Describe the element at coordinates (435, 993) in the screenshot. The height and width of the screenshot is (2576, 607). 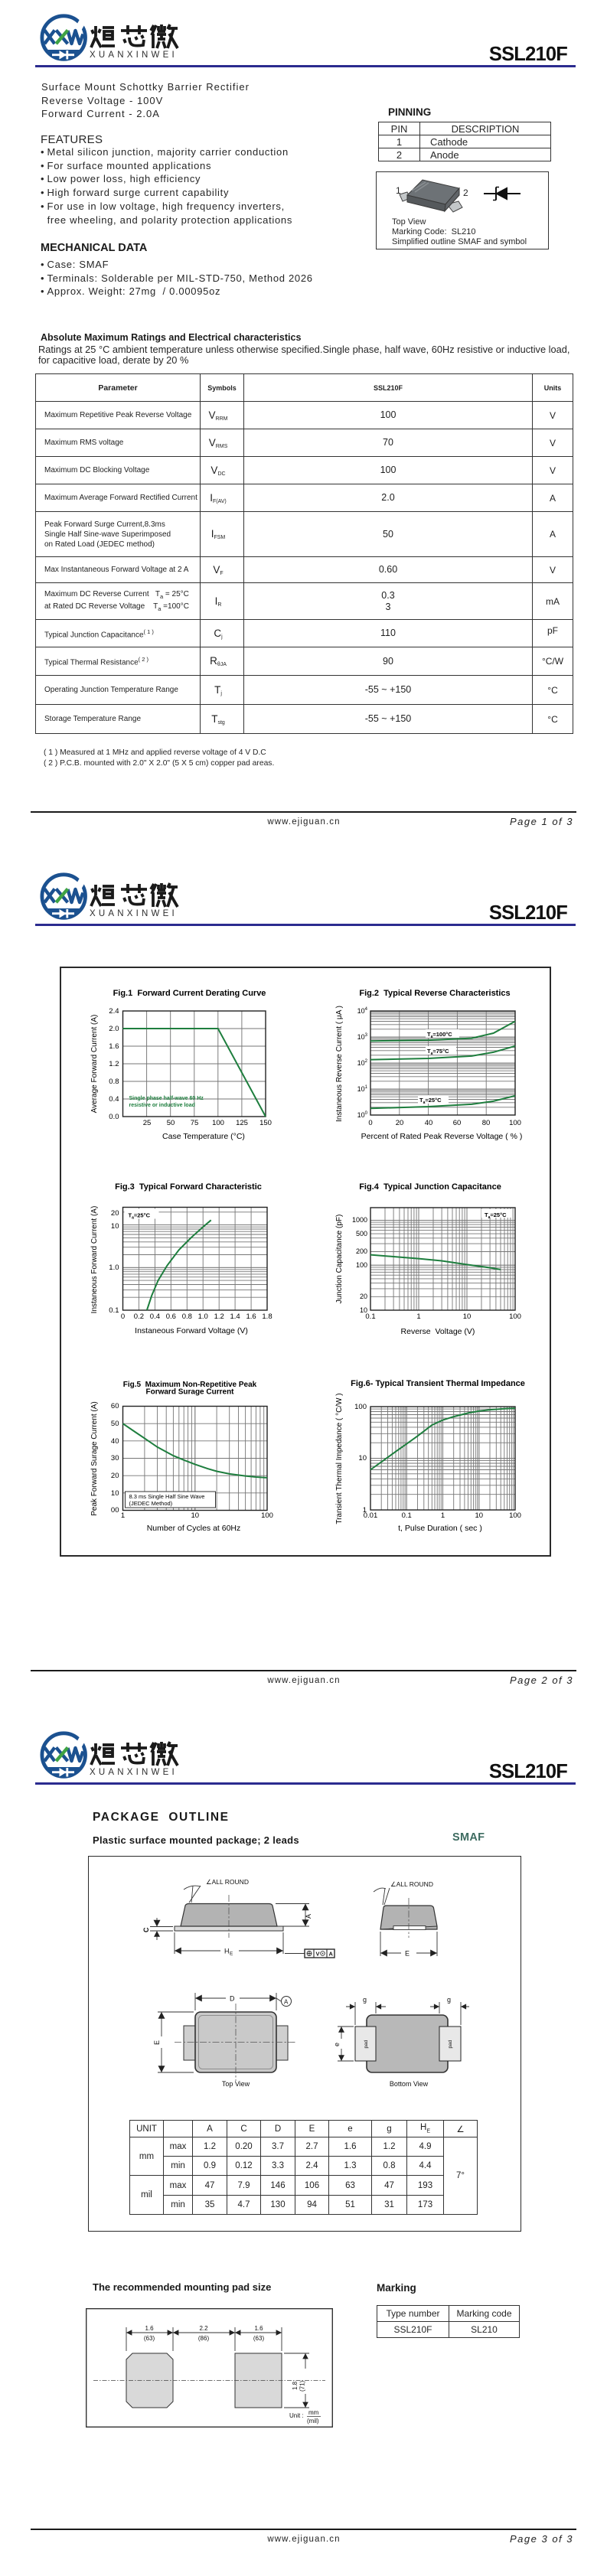
I see `svg-text:Fig.2 Typical Reverse Charact: Fig.2 Typical Reverse Characteristics` at that location.